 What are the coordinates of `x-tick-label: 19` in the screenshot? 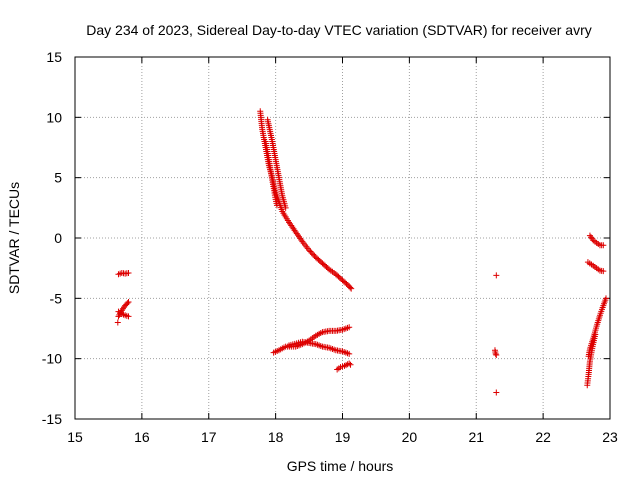 It's located at (343, 437).